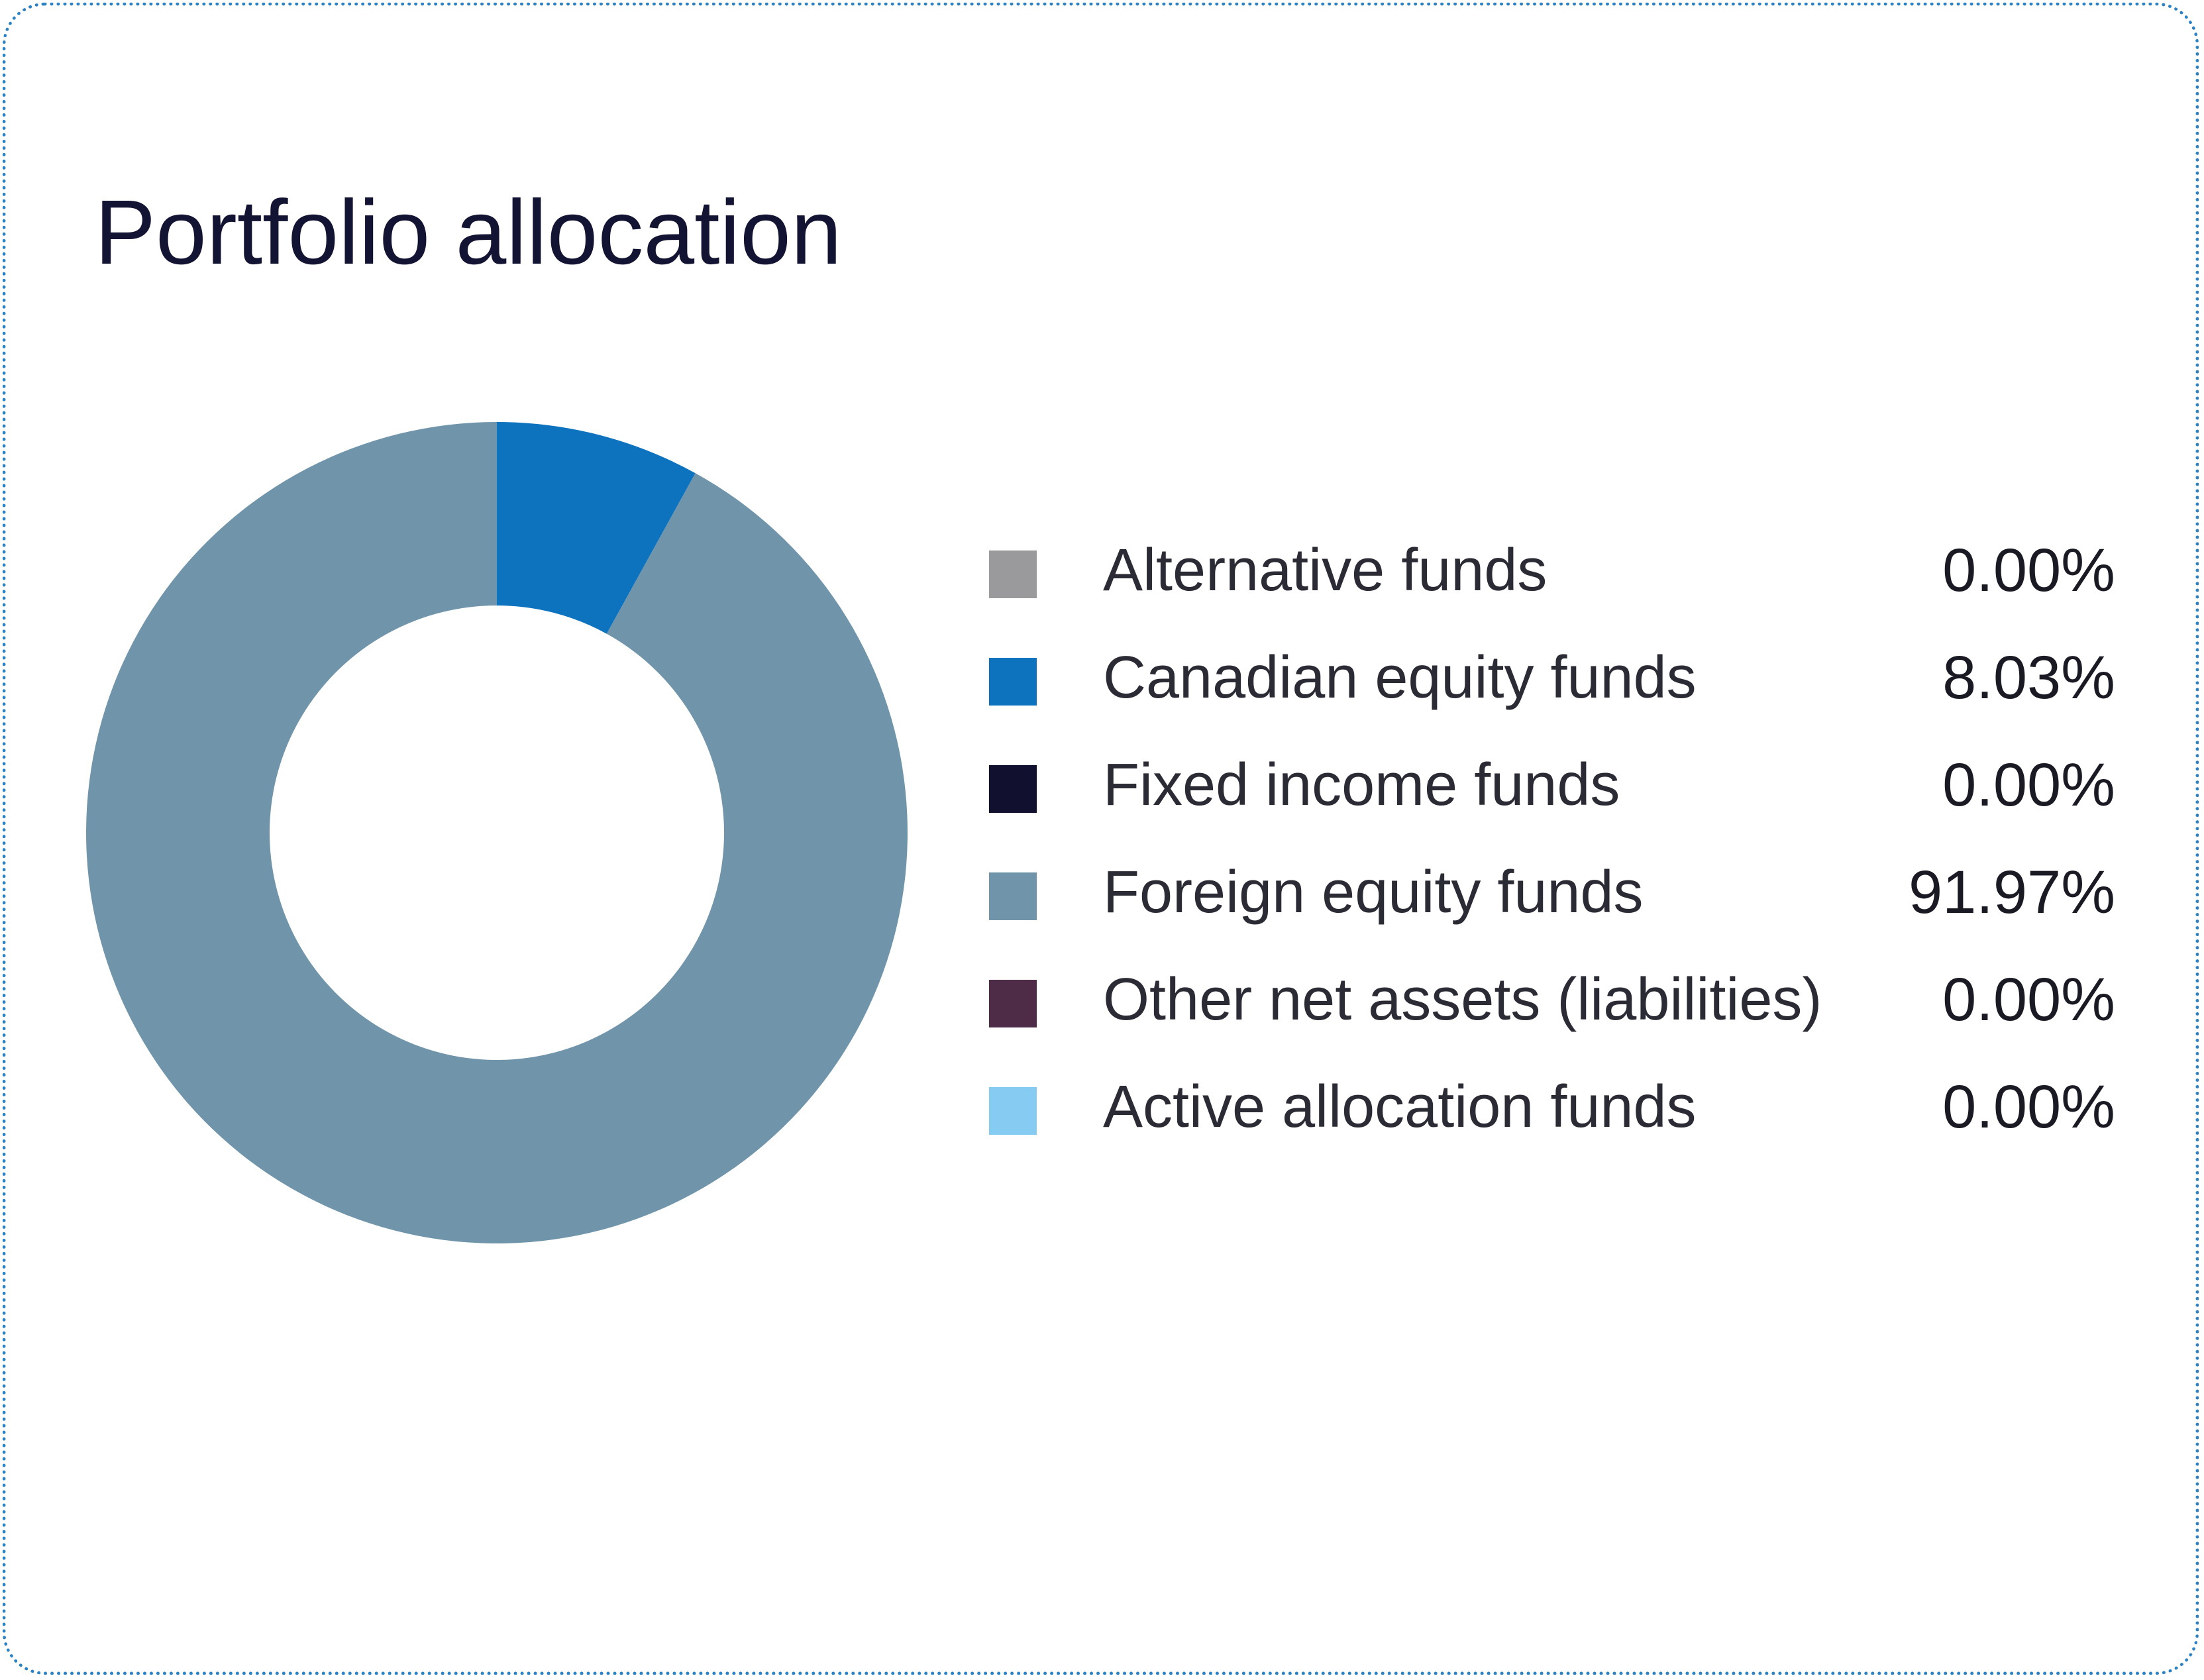 The image size is (2204, 1680). I want to click on legend-label: Other net assets (liabilities), so click(1462, 1000).